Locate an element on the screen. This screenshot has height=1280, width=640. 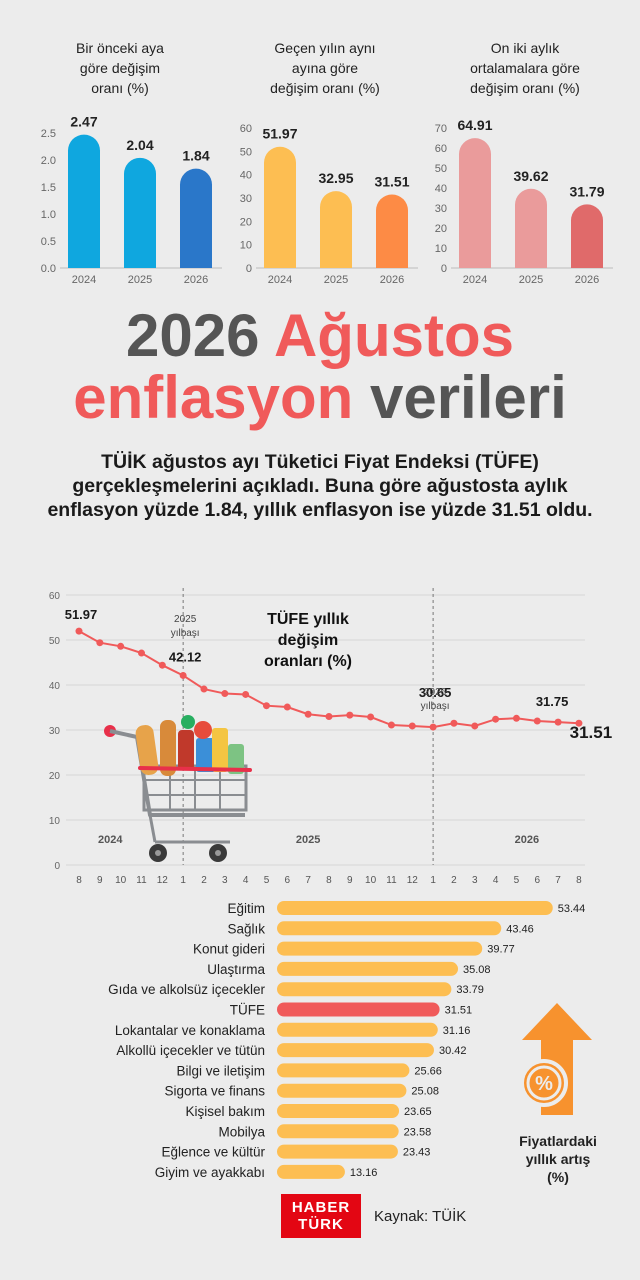
category-label: TÜFE is located at coordinates (247, 1010).